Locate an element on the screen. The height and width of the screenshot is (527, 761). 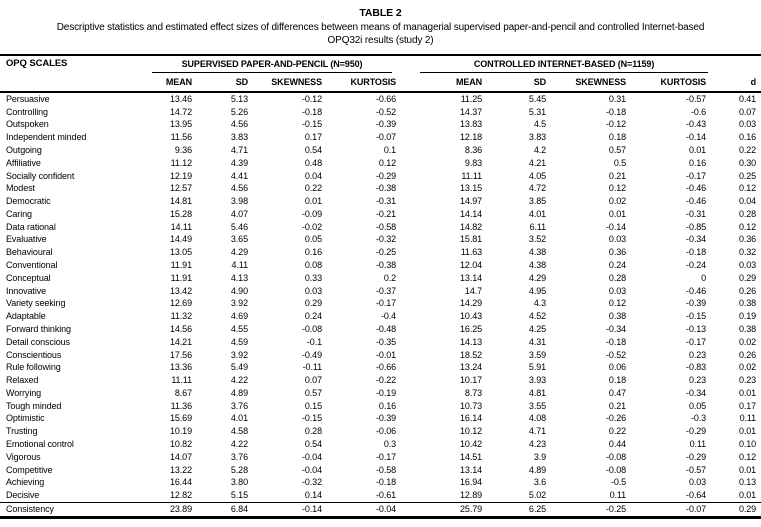
stat-value: -0.83 is located at coordinates (696, 367).